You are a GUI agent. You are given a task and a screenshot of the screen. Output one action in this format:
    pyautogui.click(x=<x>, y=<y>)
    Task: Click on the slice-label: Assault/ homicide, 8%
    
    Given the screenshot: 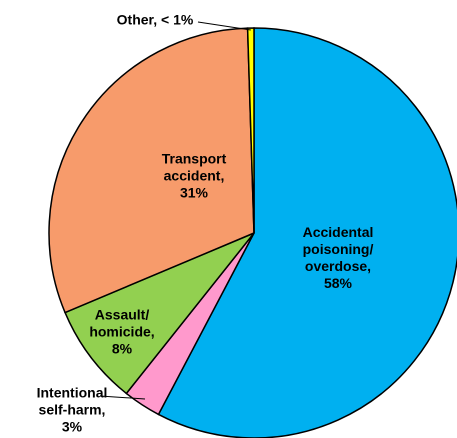 What is the action you would take?
    pyautogui.click(x=121, y=332)
    